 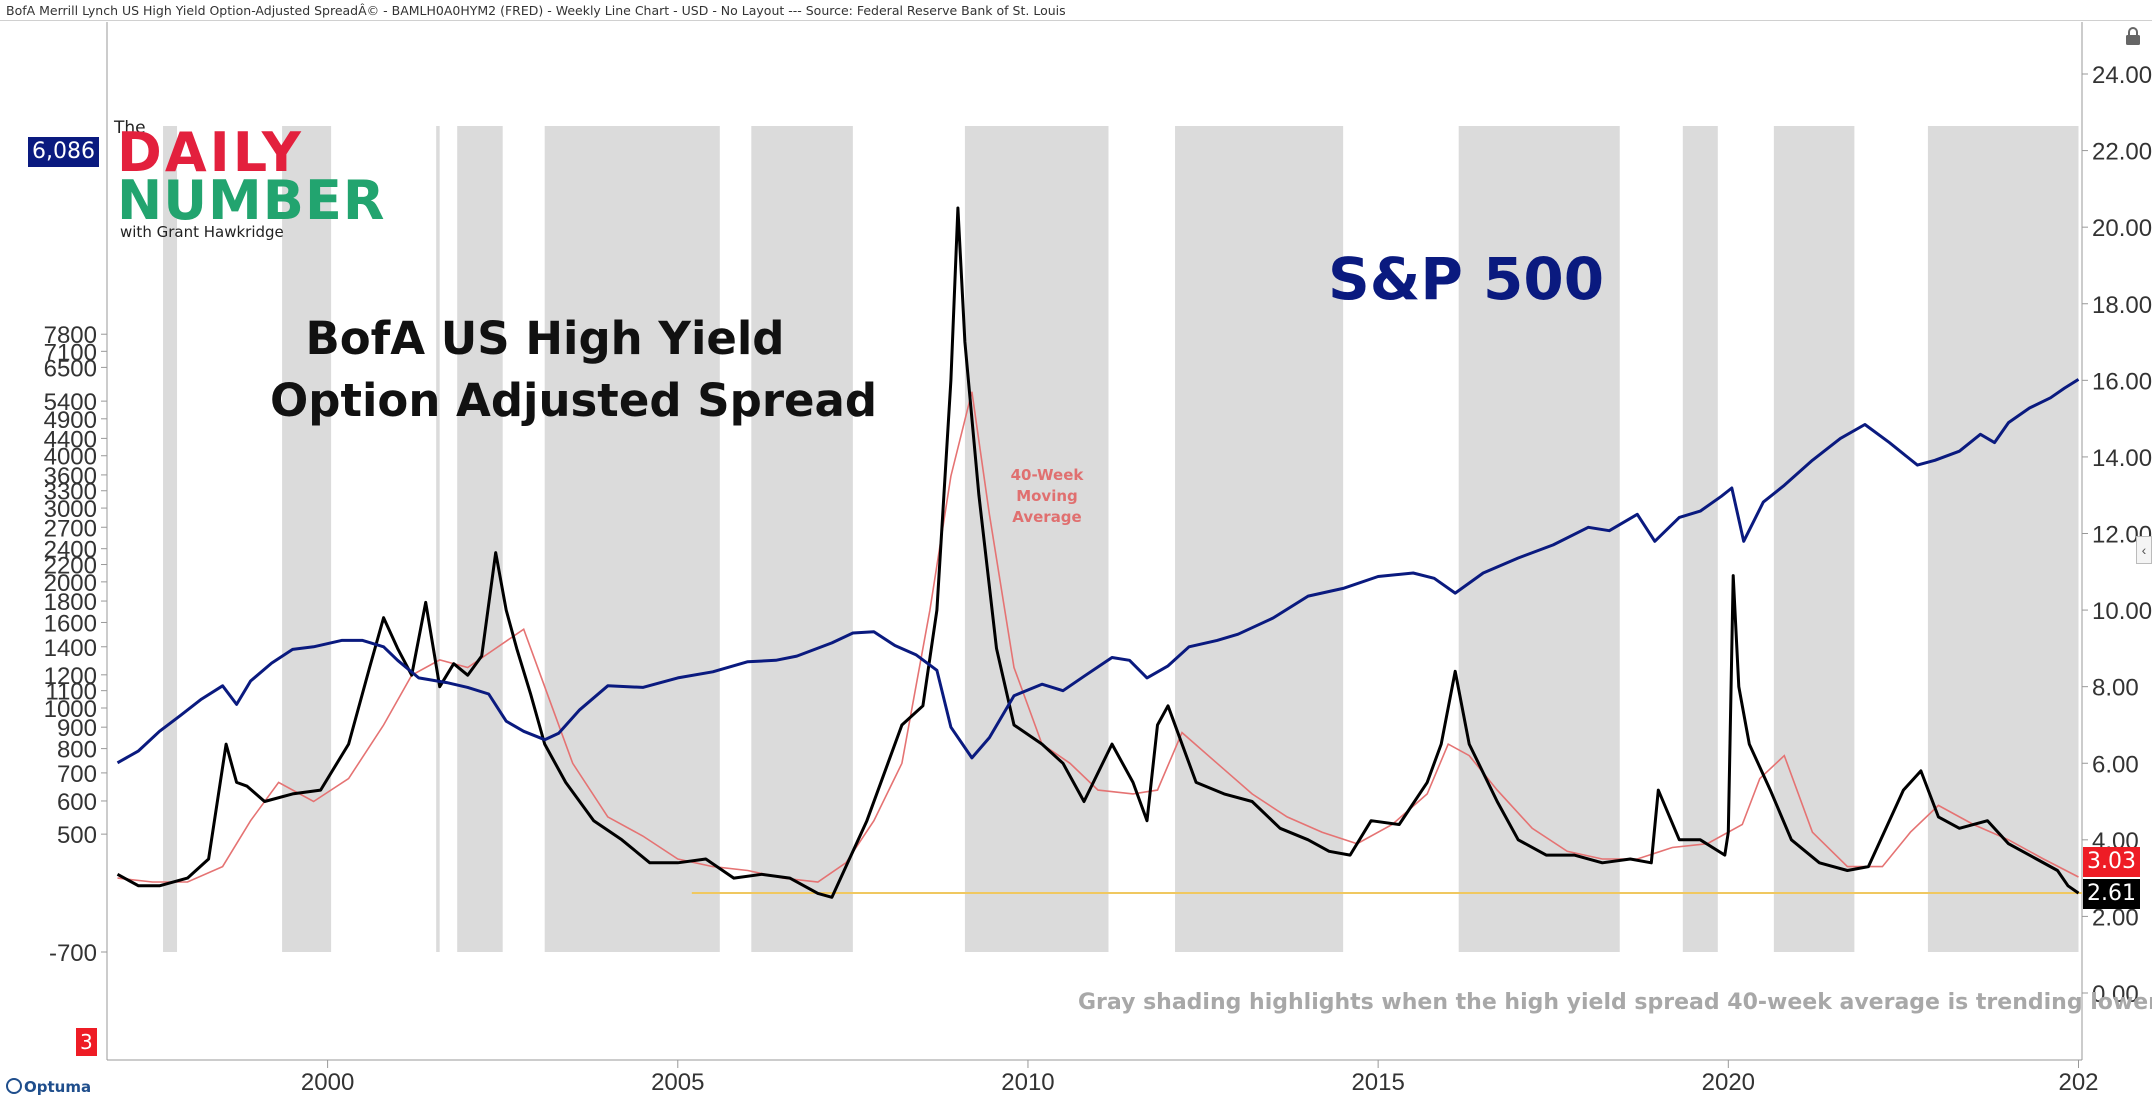 What do you see at coordinates (130, 128) in the screenshot?
I see `logo-the: The` at bounding box center [130, 128].